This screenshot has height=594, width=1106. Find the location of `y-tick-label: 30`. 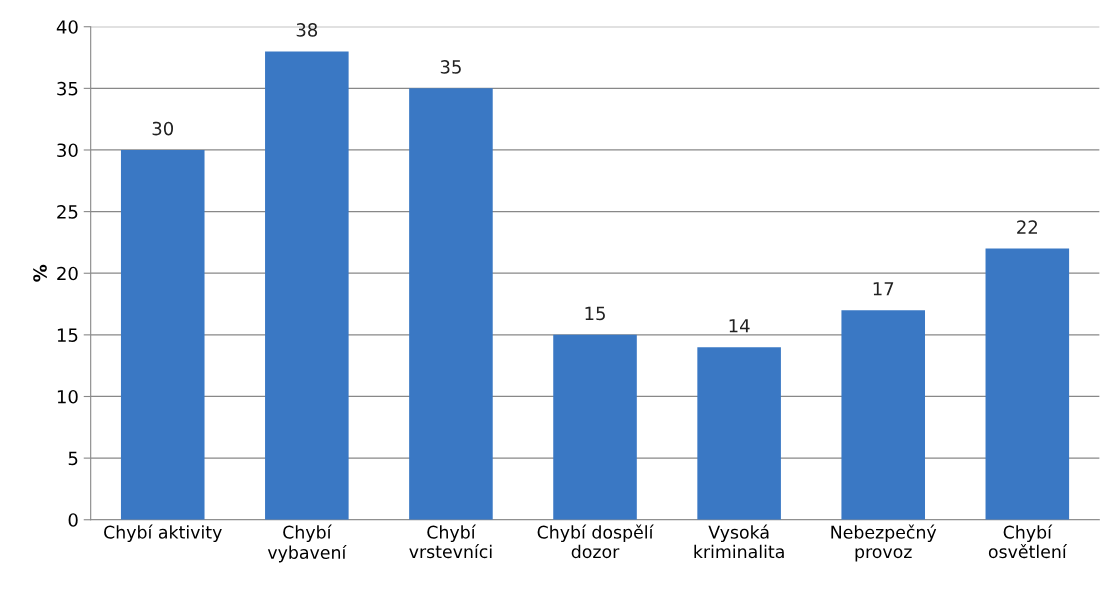

y-tick-label: 30 is located at coordinates (67, 150).